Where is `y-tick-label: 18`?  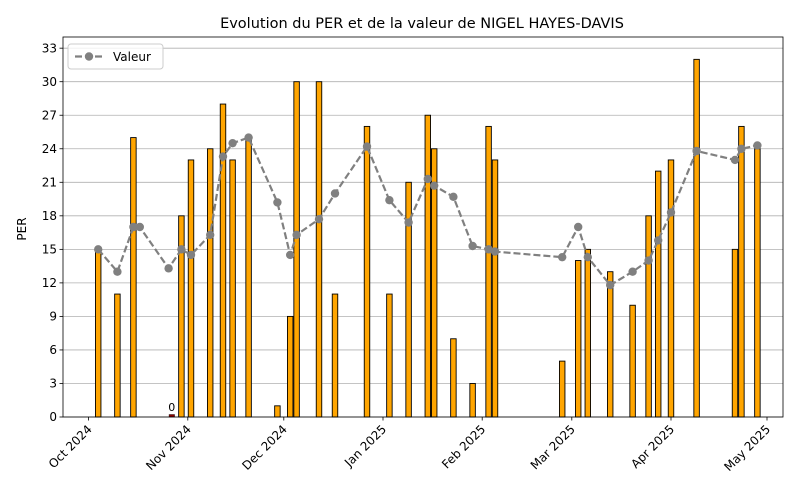
y-tick-label: 18 is located at coordinates (49, 216).